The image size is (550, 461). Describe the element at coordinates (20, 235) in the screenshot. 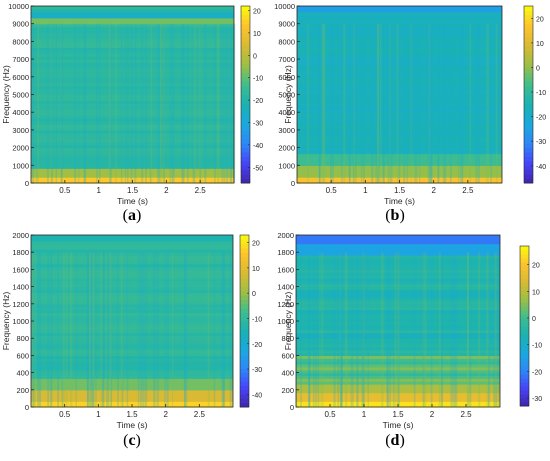

I see `y-tick-label: 2000` at that location.